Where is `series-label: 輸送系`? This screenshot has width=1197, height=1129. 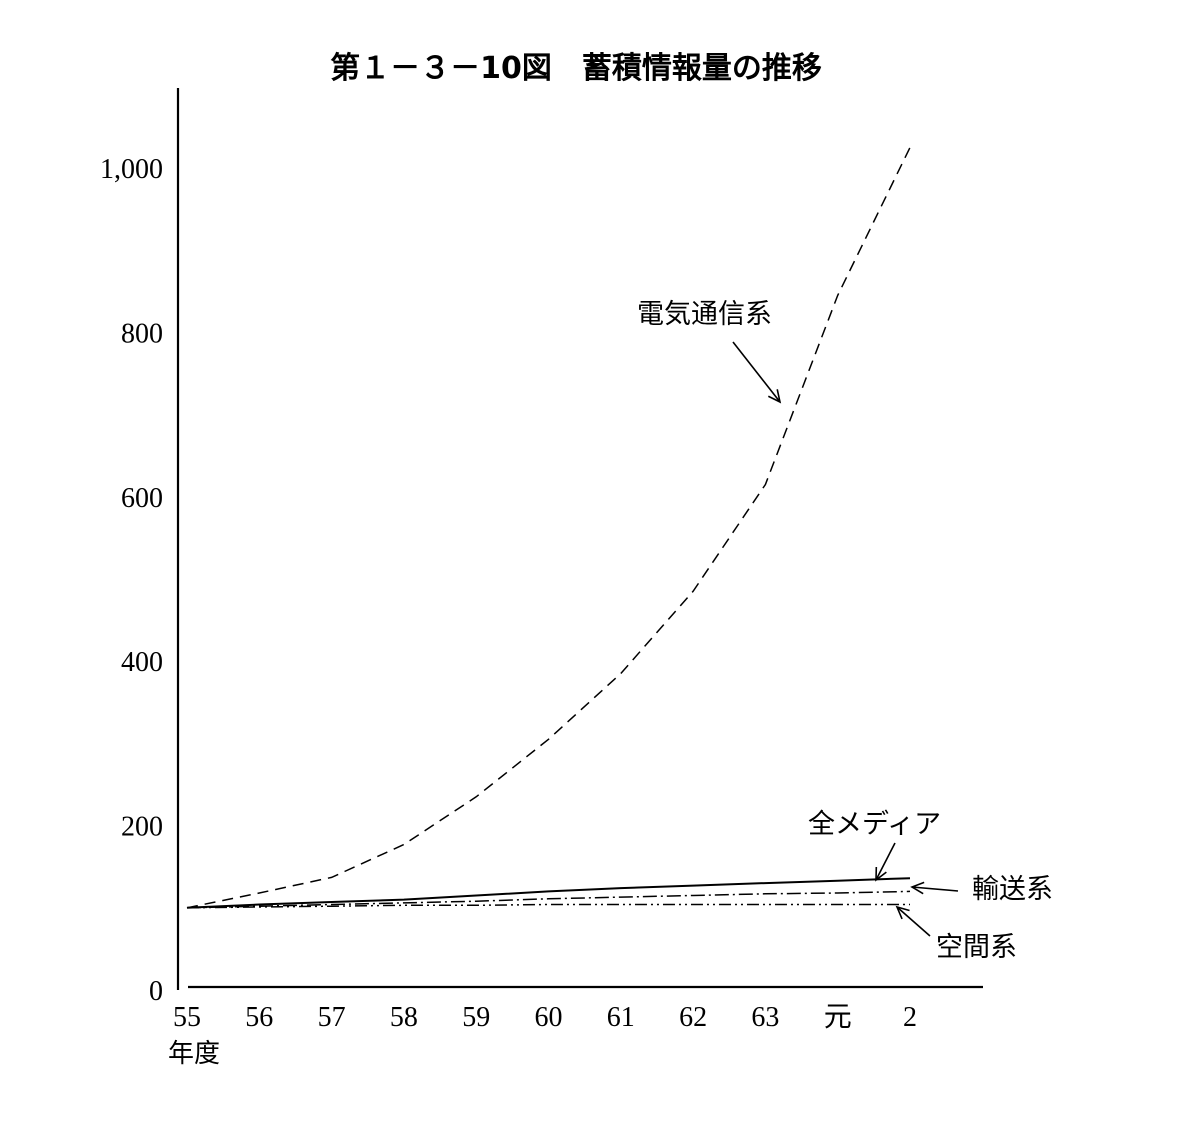
series-label: 輸送系 is located at coordinates (1012, 889).